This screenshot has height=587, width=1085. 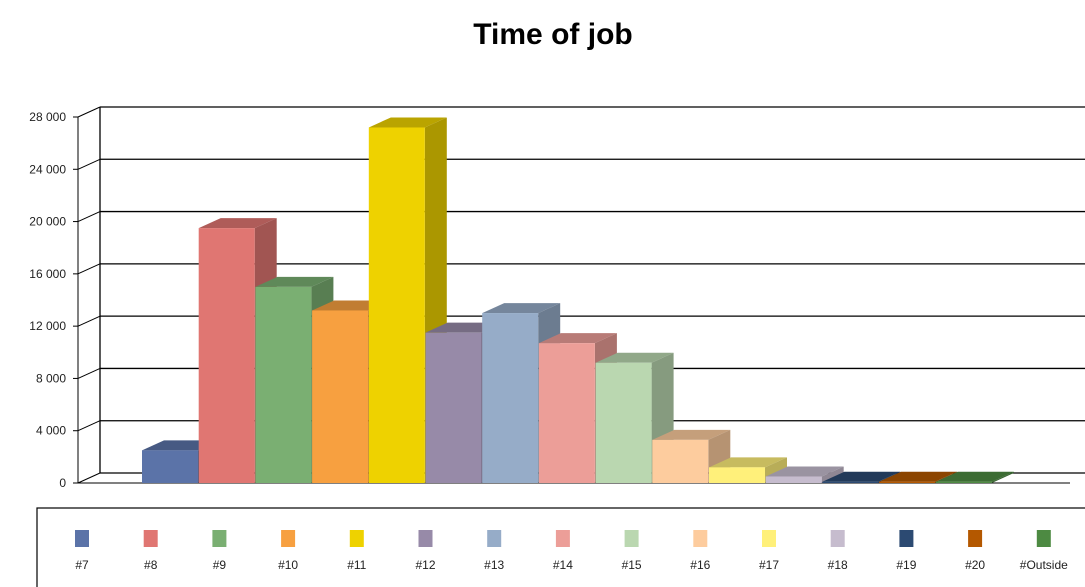 What do you see at coordinates (563, 565) in the screenshot?
I see `legend-label: #14` at bounding box center [563, 565].